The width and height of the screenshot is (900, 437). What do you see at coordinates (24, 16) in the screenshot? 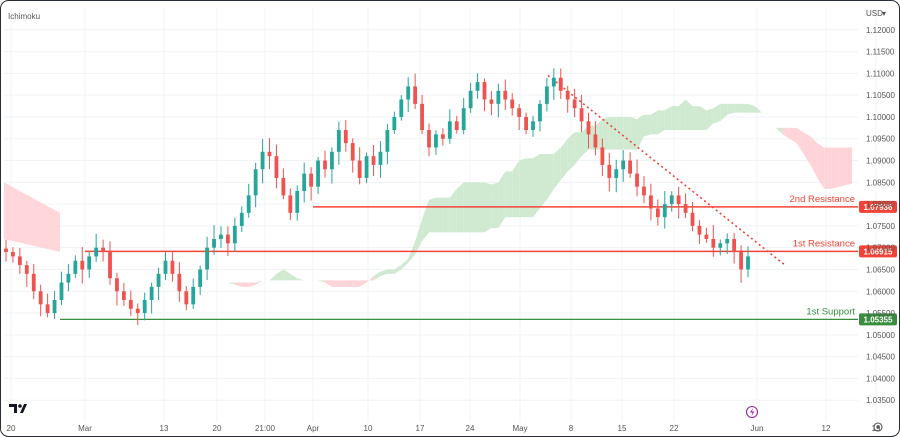
I see `indicator-label: Ichimoku` at bounding box center [24, 16].